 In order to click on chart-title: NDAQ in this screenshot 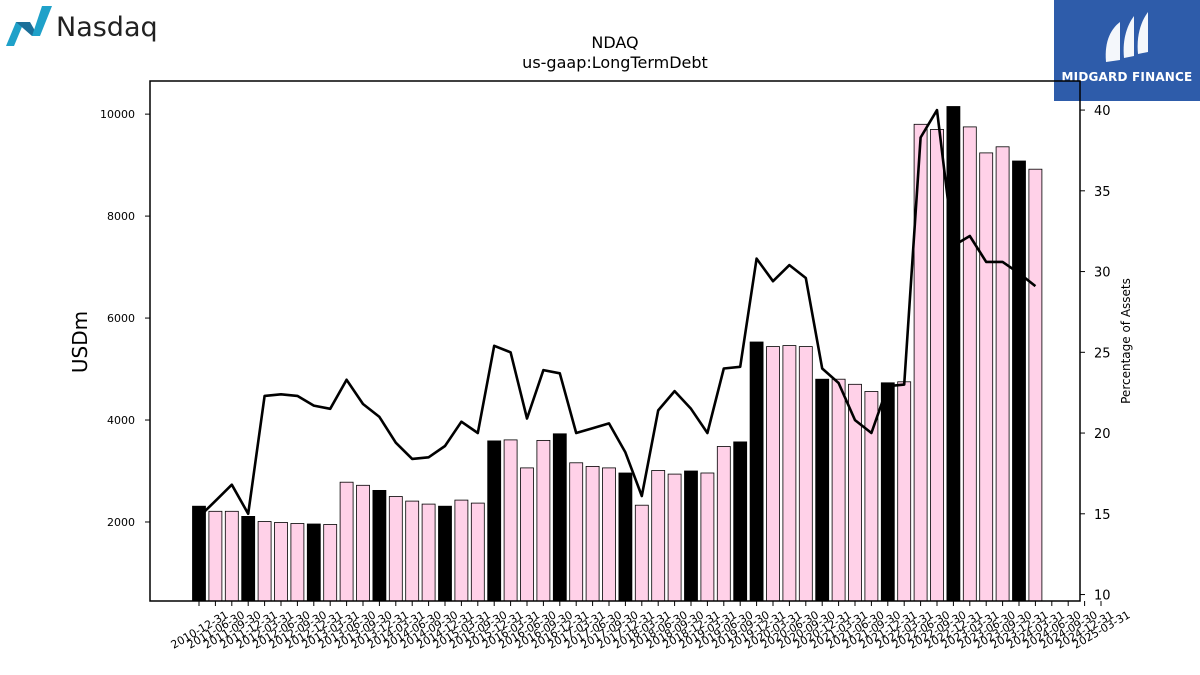, I will do `click(614, 42)`.